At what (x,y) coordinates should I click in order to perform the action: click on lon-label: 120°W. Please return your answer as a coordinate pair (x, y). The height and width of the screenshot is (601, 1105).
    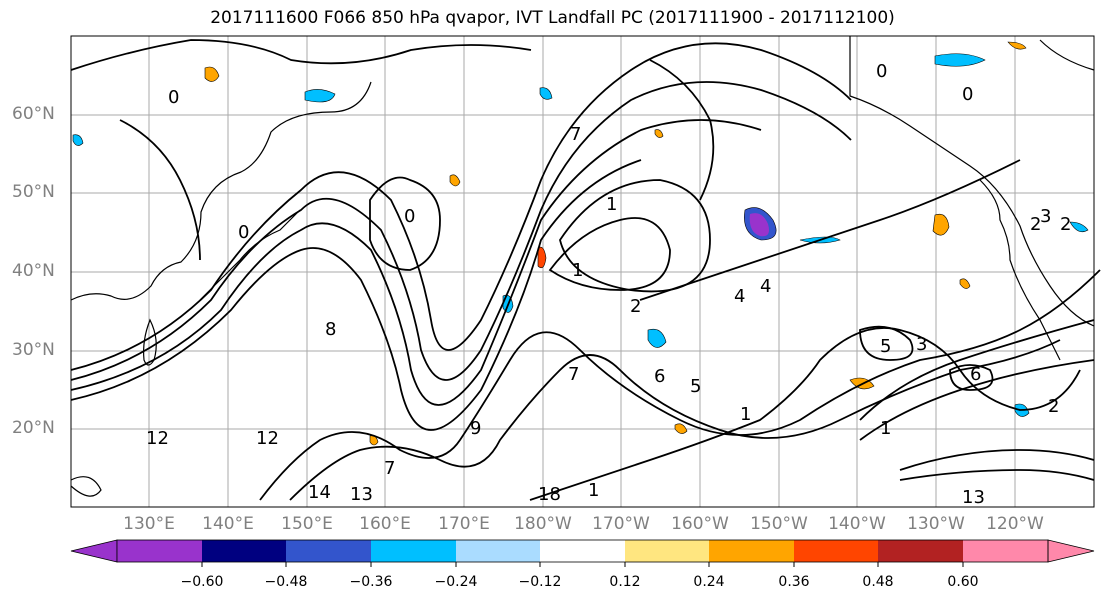
    Looking at the image, I should click on (1015, 524).